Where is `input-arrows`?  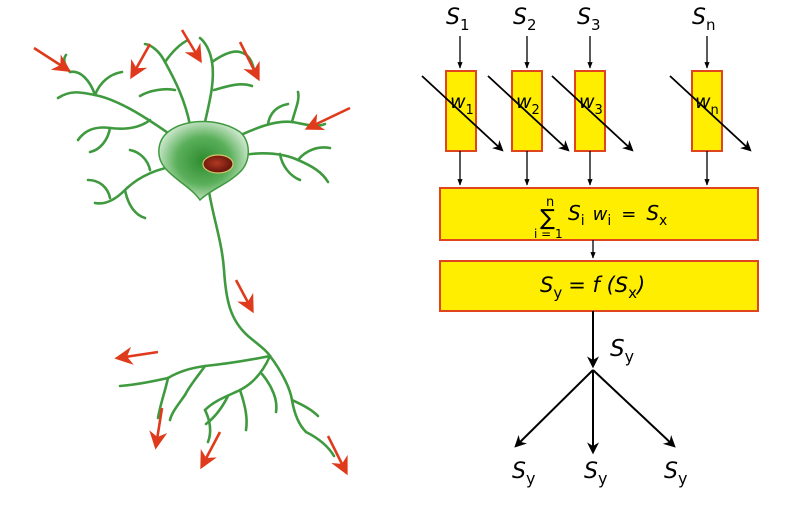 input-arrows is located at coordinates (583, 52).